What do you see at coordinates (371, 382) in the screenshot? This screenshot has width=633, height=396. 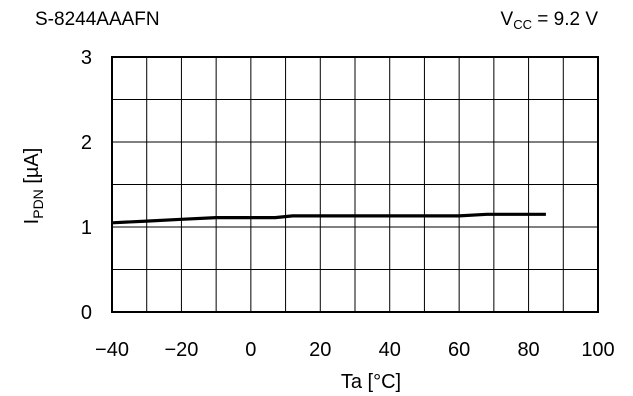 I see `x-axis-title: Ta [°C]` at bounding box center [371, 382].